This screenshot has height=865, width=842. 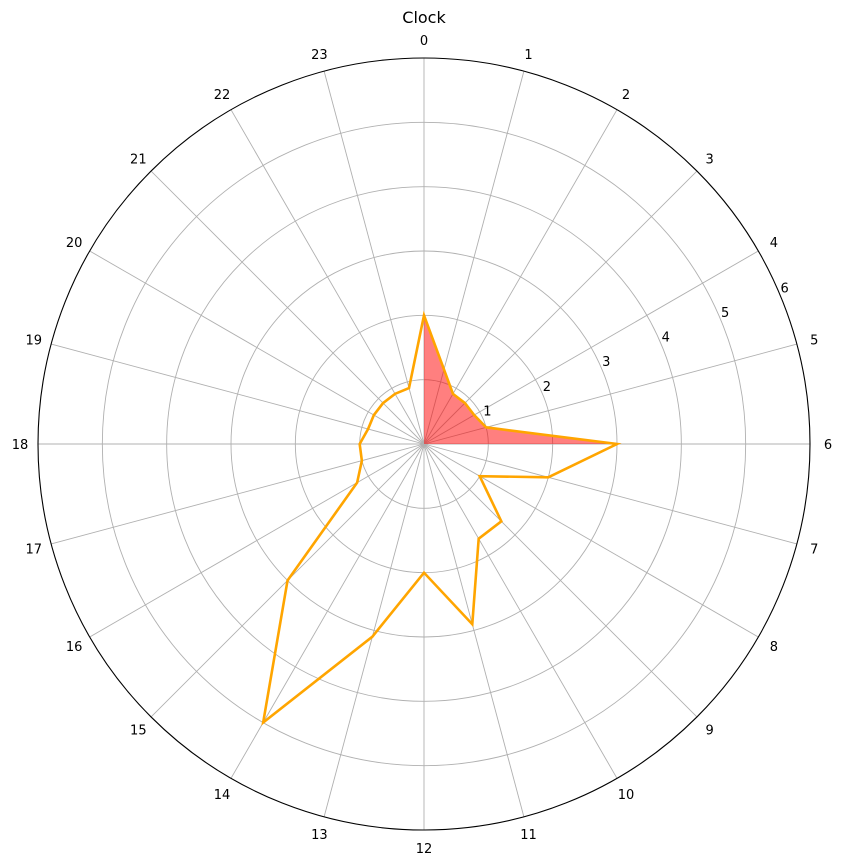 I want to click on series-fill-area, so click(x=520, y=379).